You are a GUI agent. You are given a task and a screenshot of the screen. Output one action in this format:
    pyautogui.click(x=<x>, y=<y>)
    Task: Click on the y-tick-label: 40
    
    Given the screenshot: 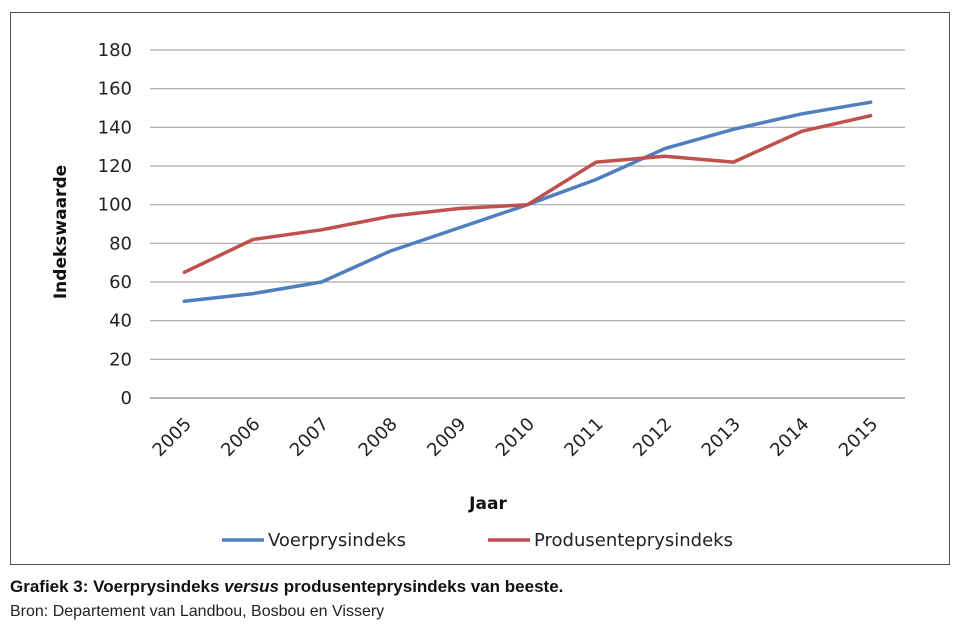 What is the action you would take?
    pyautogui.click(x=120, y=321)
    